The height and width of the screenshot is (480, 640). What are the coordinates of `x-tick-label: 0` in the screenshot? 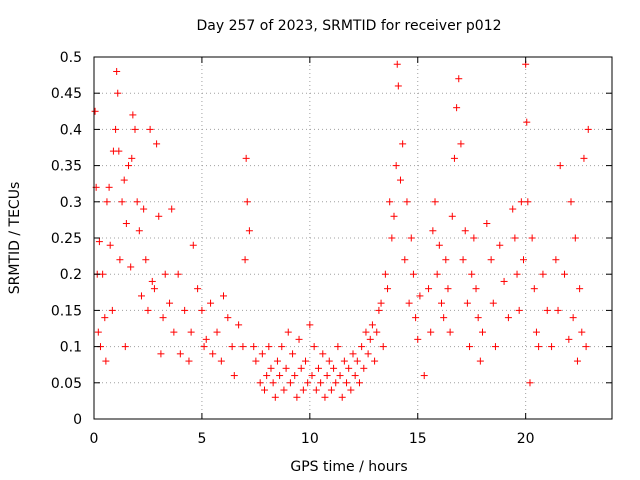 It's located at (94, 439).